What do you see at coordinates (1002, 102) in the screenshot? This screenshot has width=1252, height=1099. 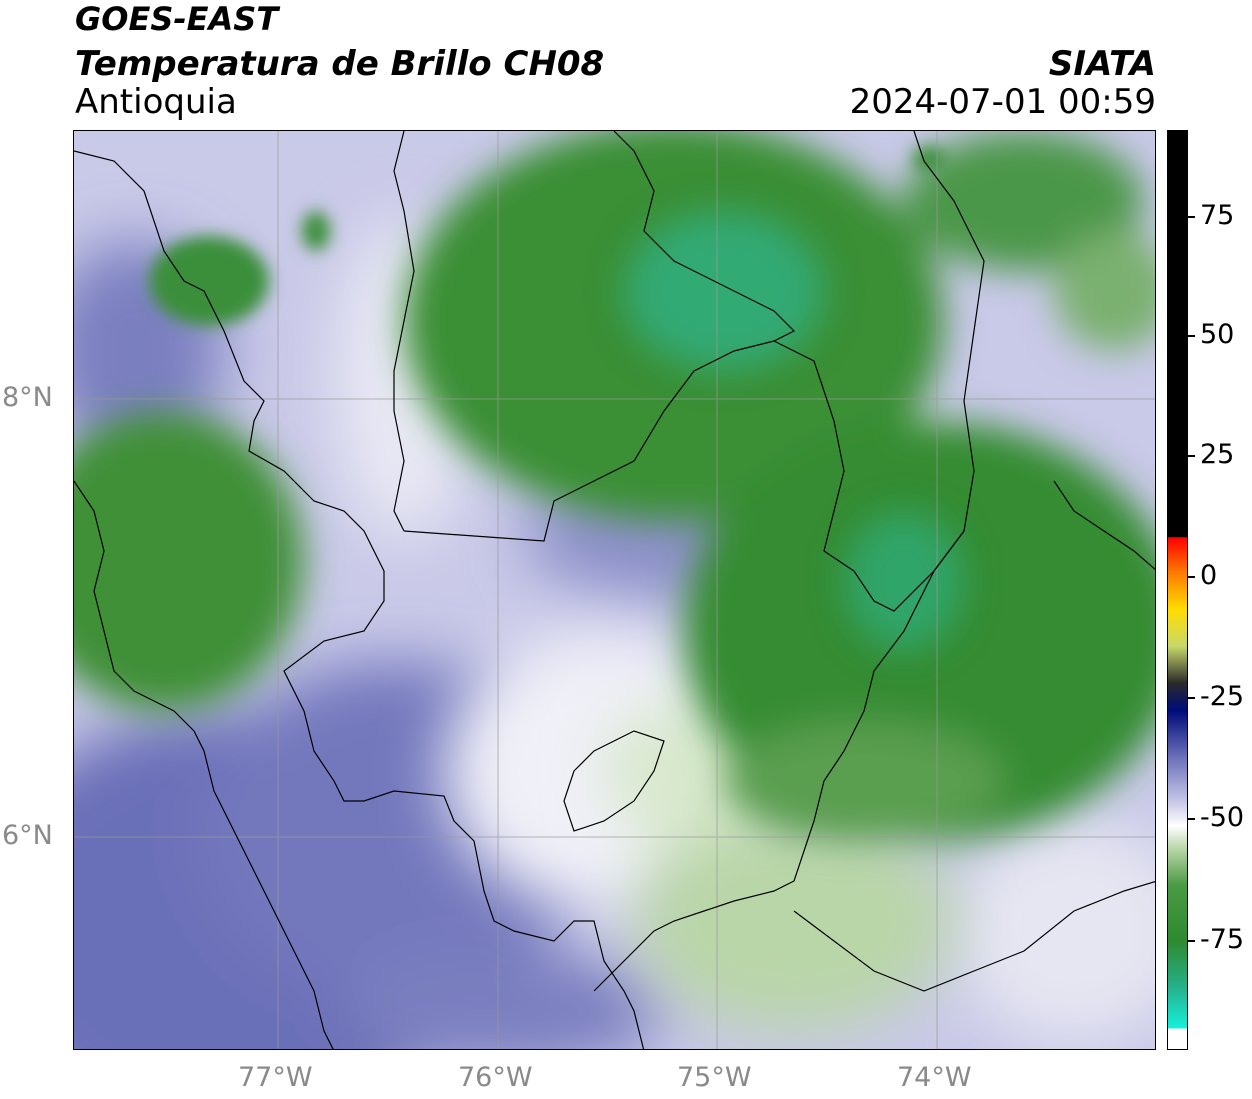 I see `timestamp-label: 2024-07-01 00:59` at bounding box center [1002, 102].